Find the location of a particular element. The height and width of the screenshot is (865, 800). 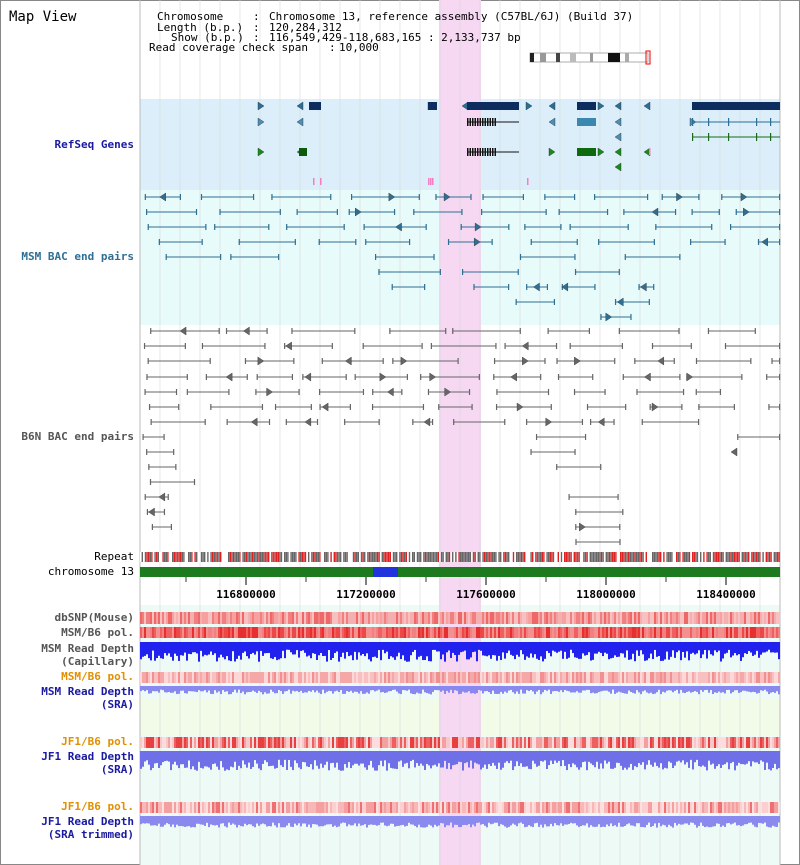

msm-b6-pol-sra-label: MSM/B6 pol. is located at coordinates (97, 676).